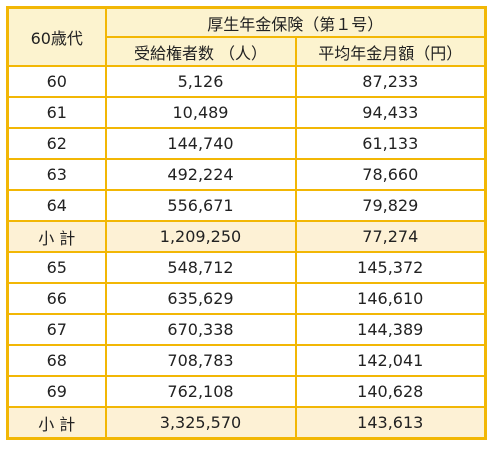 Image resolution: width=493 pixels, height=453 pixels. I want to click on table-row: 69 762,108 140,628, so click(246, 391).